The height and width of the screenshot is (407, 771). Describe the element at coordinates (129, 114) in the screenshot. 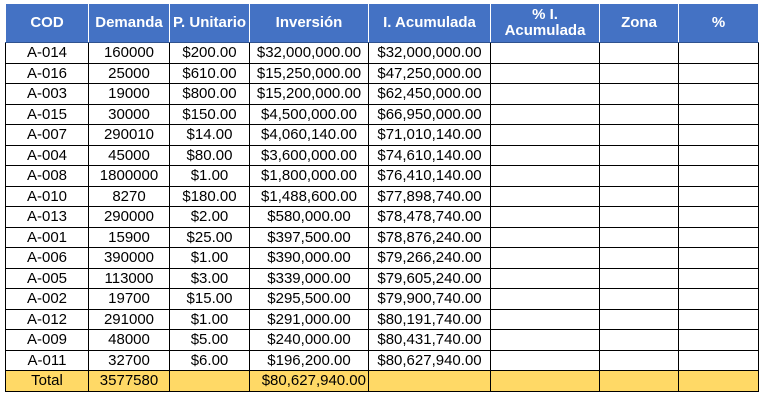

I see `demanda-cell: 30000` at that location.